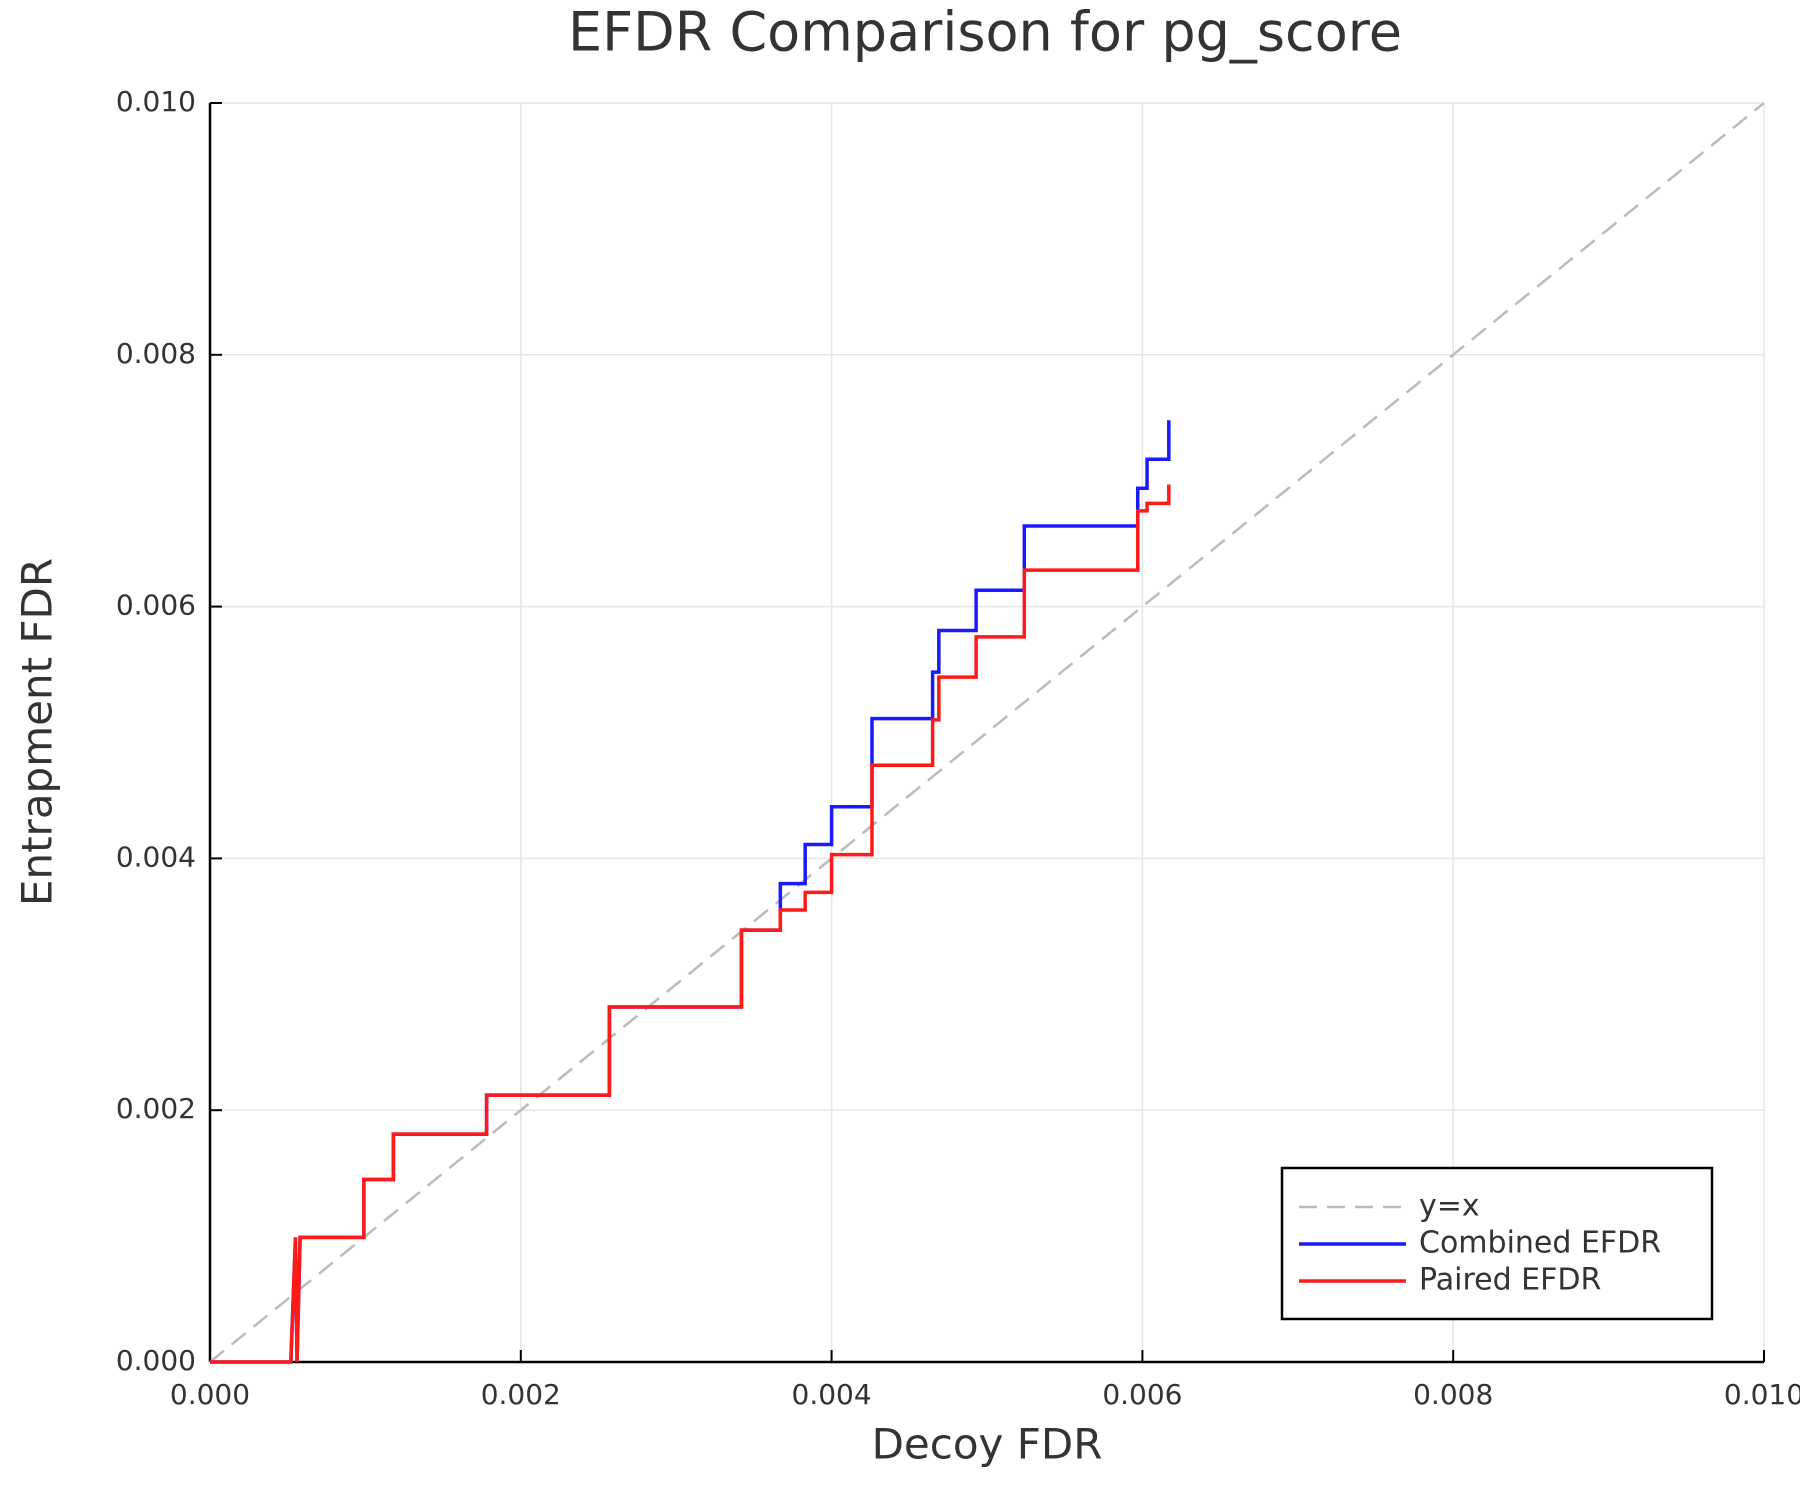 Image resolution: width=1800 pixels, height=1500 pixels. I want to click on y-tick-label: 0.000, so click(156, 1360).